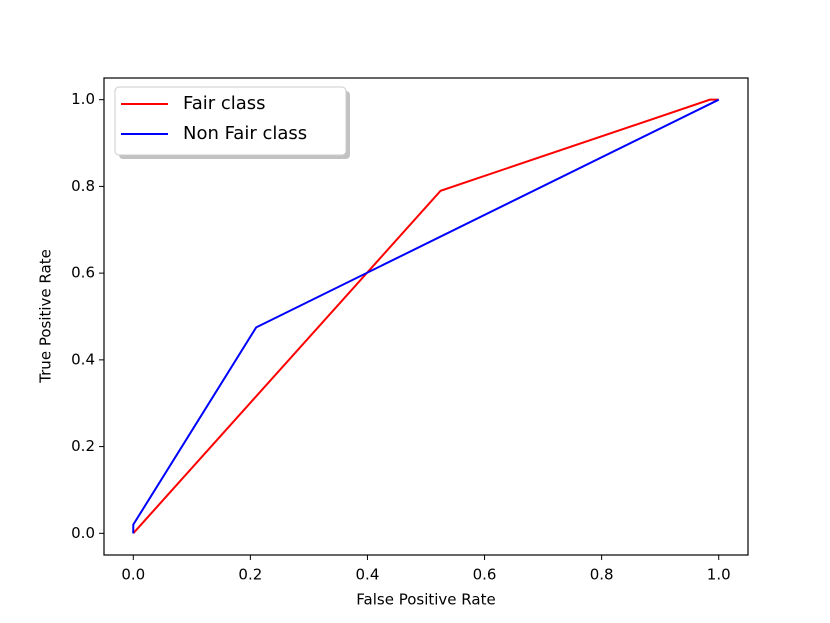 The height and width of the screenshot is (623, 830). What do you see at coordinates (485, 575) in the screenshot?
I see `x-tick-label: 0.6` at bounding box center [485, 575].